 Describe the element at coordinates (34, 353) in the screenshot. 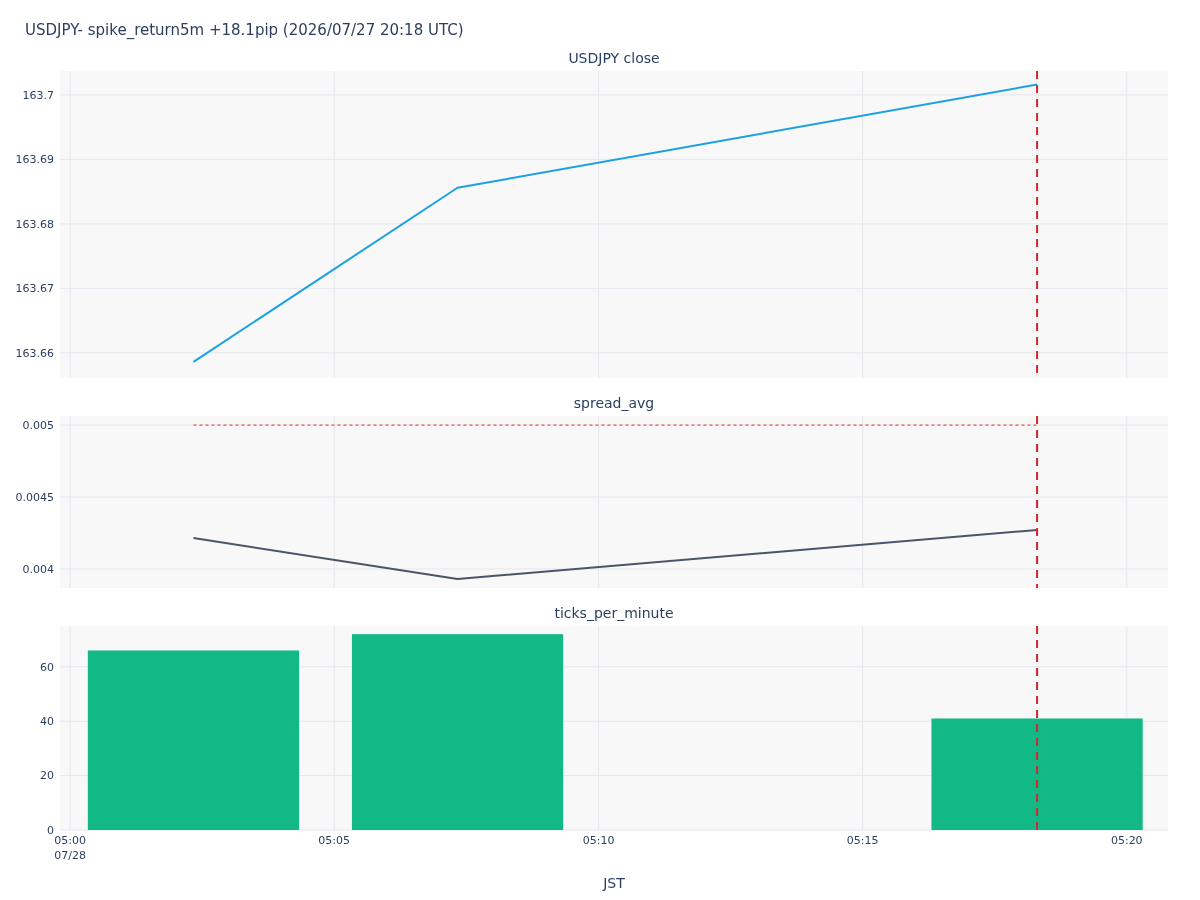

I see `y-tick-label: 163.66` at that location.